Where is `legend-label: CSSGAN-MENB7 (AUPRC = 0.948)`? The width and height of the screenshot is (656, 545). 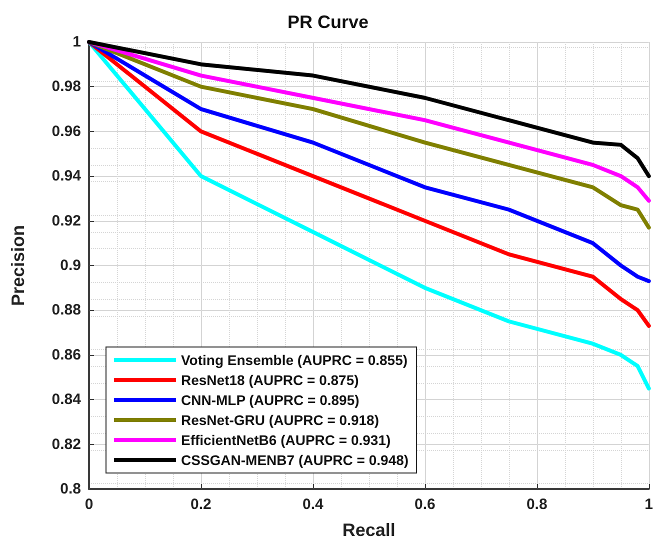
legend-label: CSSGAN-MENB7 (AUPRC = 0.948) is located at coordinates (295, 460).